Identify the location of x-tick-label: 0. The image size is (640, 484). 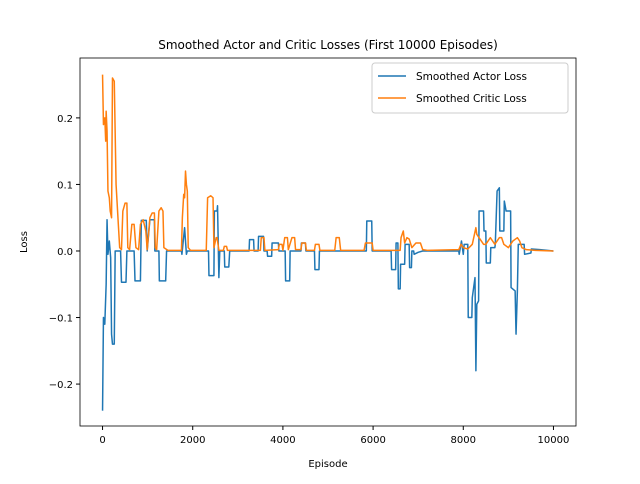
(102, 440).